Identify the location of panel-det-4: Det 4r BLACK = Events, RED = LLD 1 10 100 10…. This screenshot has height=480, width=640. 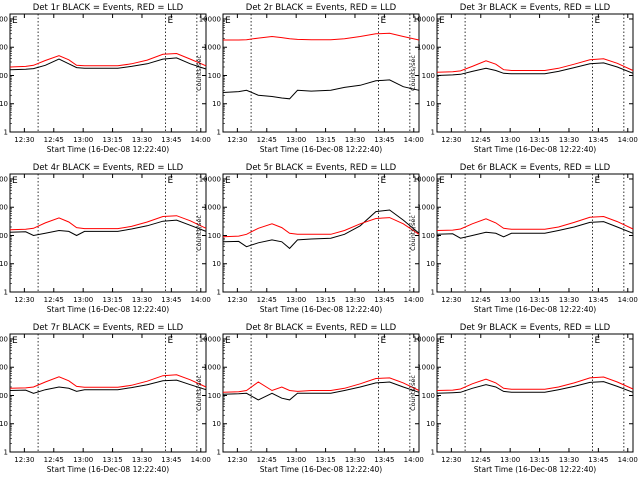
(105, 238).